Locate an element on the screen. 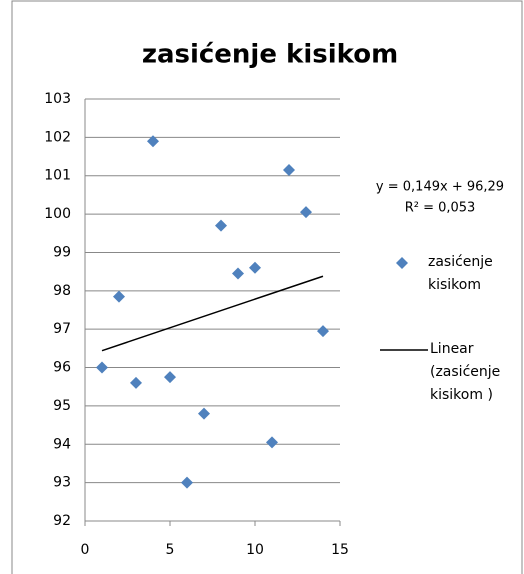  y-tick-label: 97 is located at coordinates (62, 329).